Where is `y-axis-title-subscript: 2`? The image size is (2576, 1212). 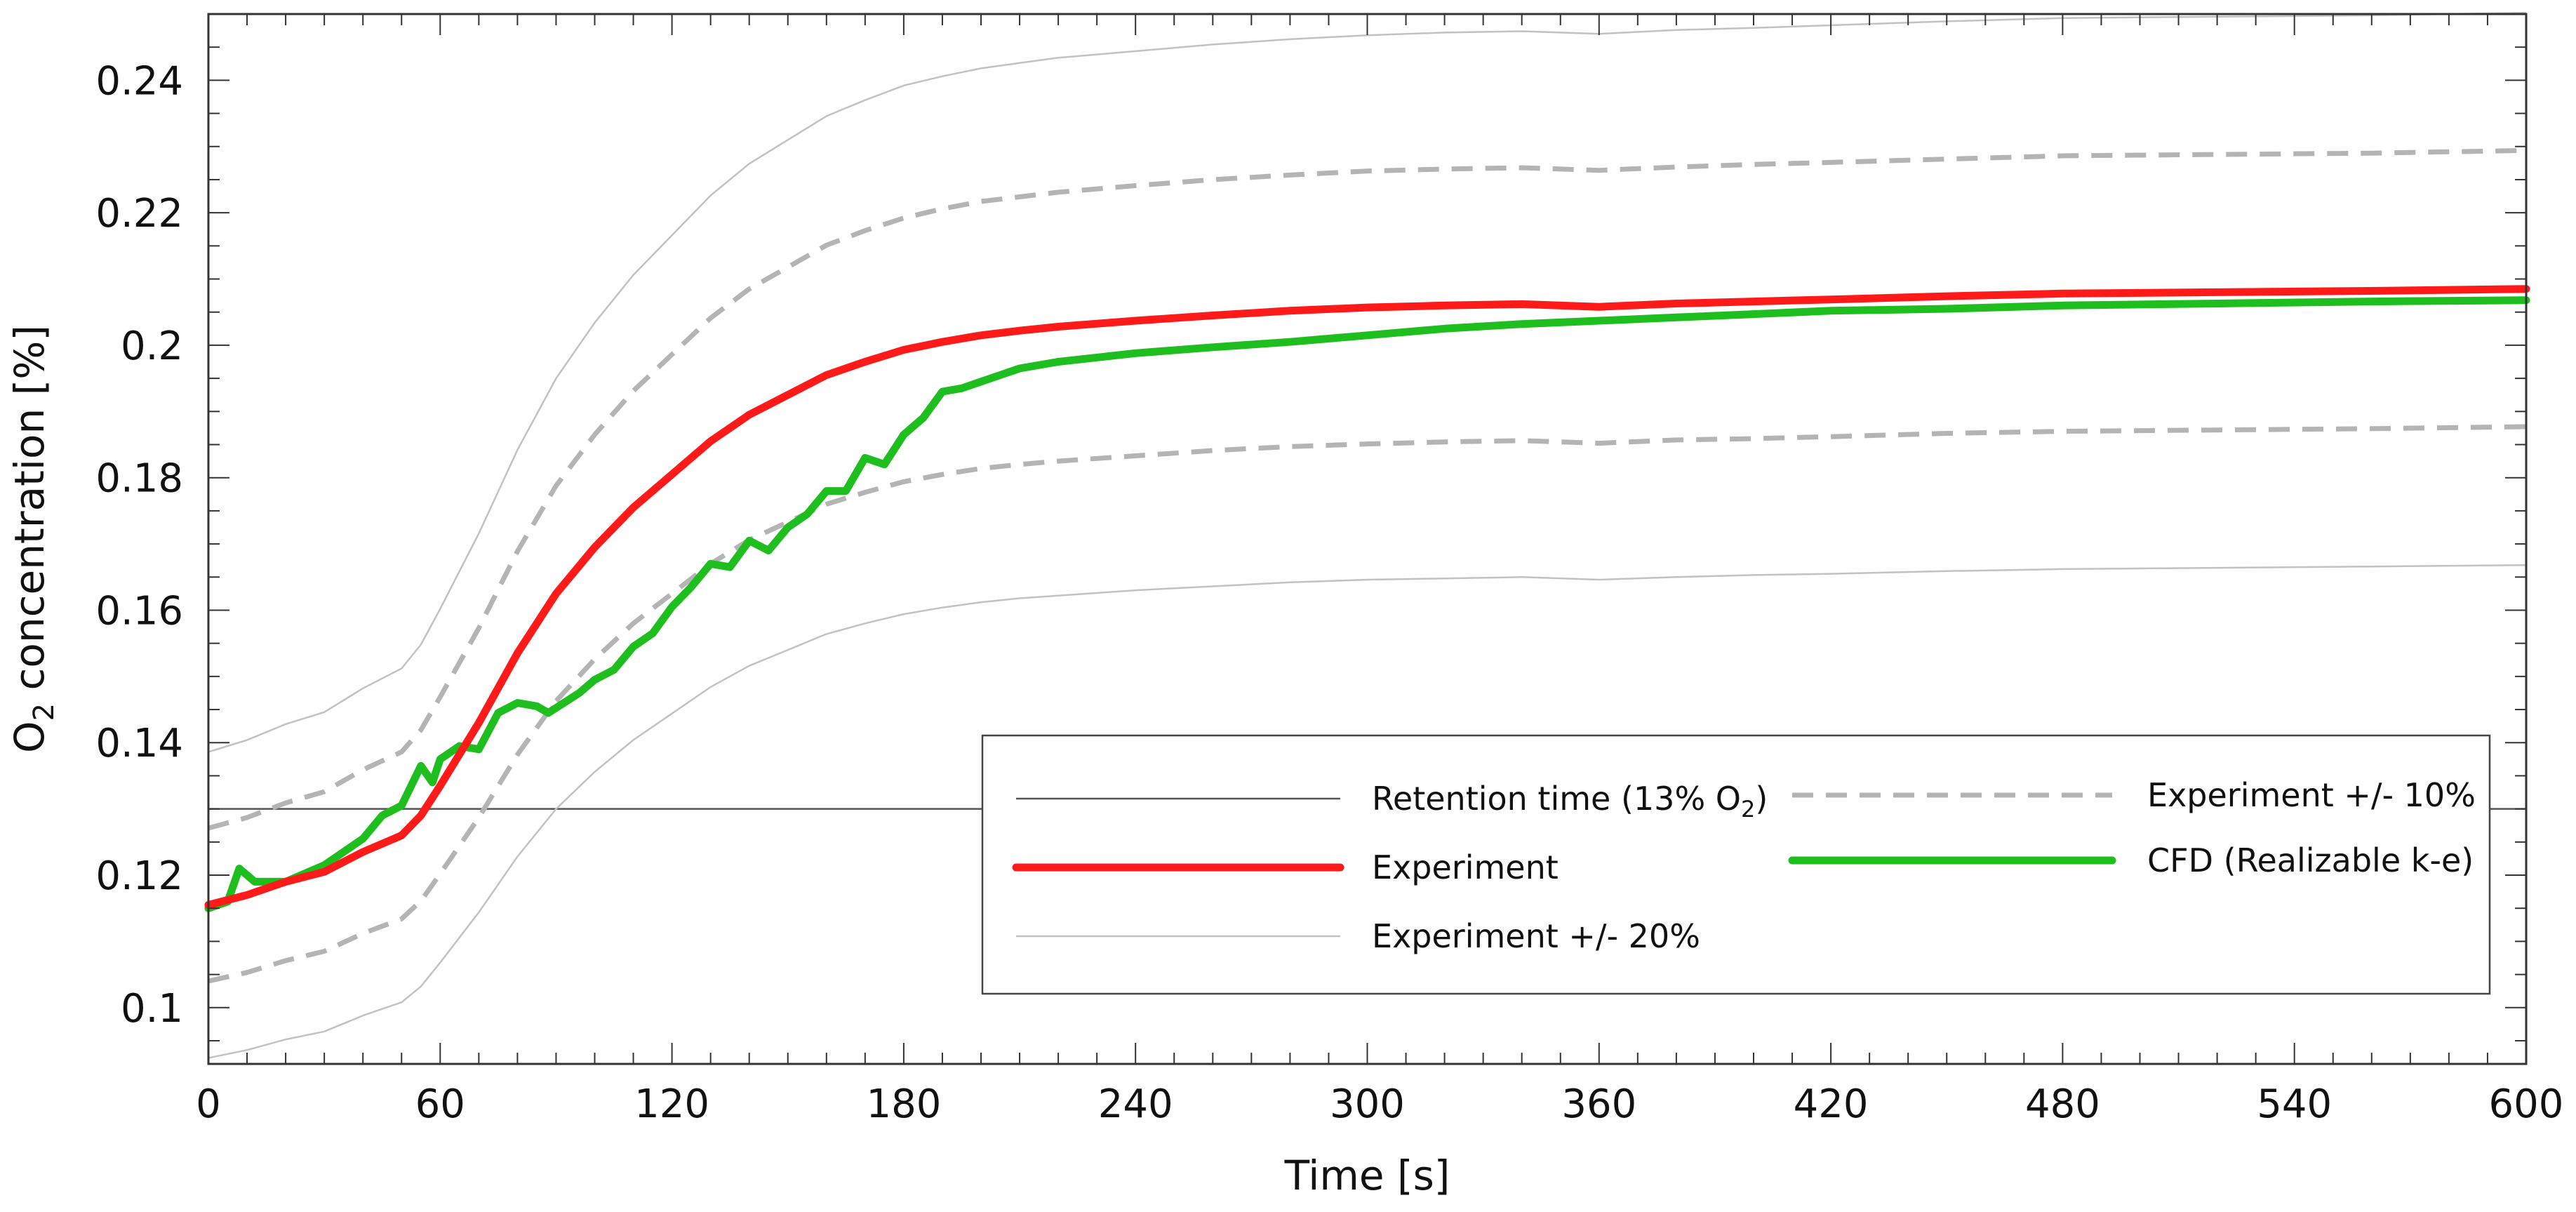 y-axis-title-subscript: 2 is located at coordinates (44, 712).